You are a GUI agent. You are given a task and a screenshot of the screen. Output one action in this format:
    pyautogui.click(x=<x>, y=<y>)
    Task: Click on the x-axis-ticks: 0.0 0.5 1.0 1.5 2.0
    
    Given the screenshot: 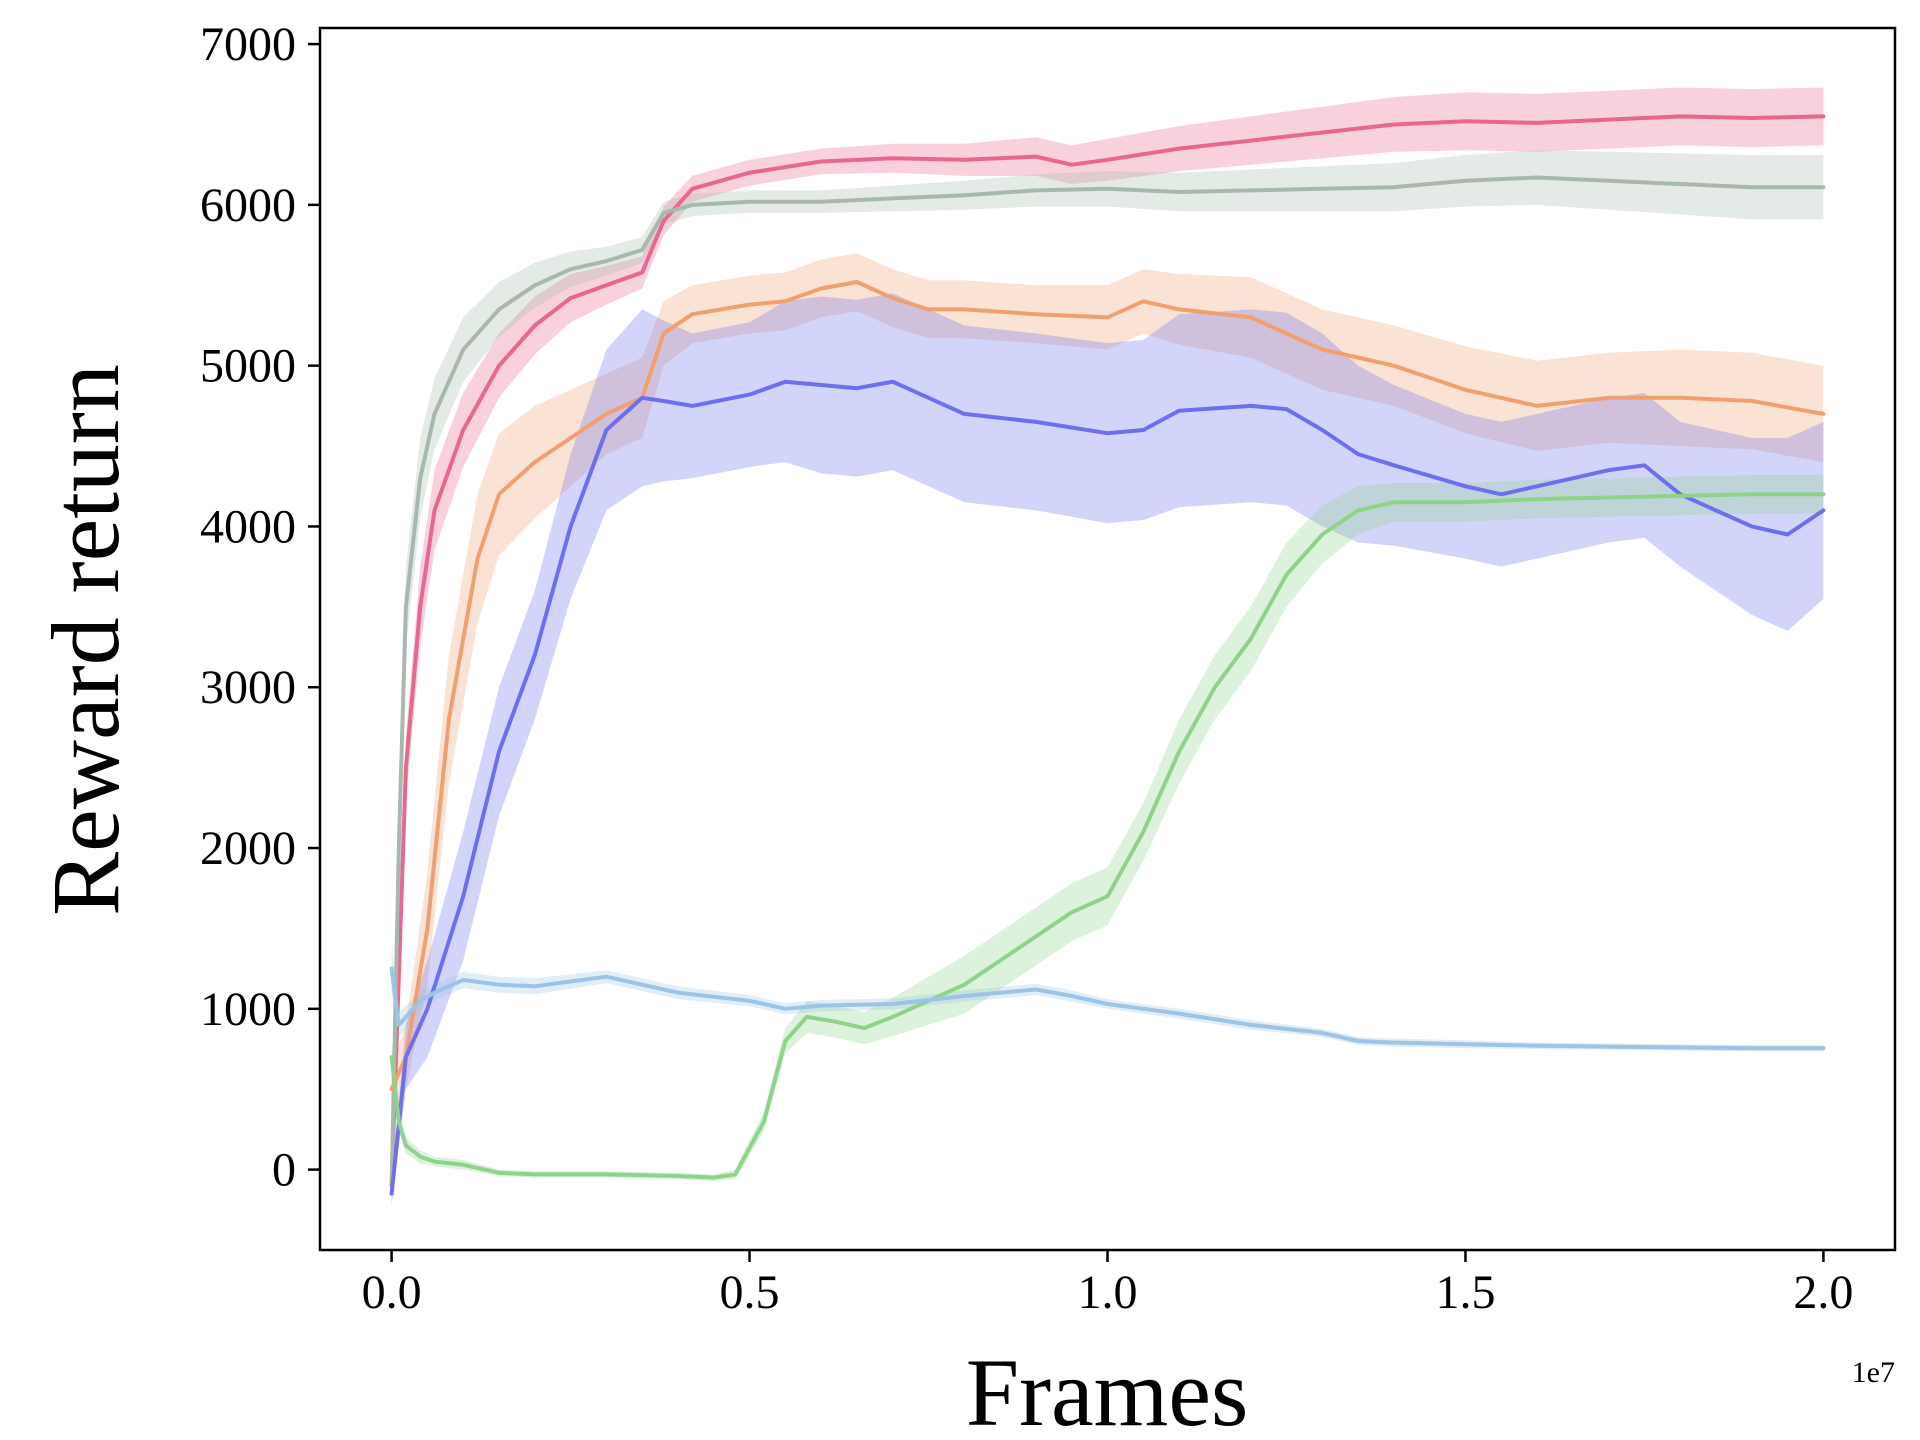 What is the action you would take?
    pyautogui.click(x=1107, y=1284)
    